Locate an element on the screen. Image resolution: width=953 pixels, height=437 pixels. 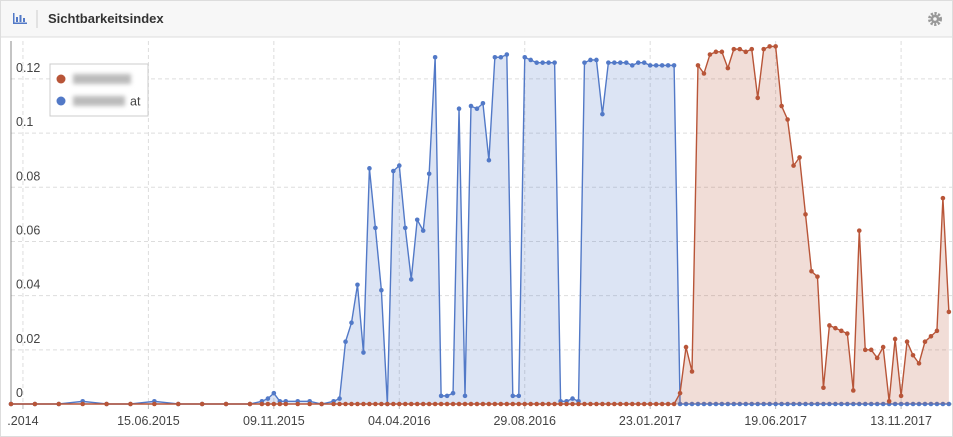
x-tick-label: 19.06.2017 is located at coordinates (775, 421).